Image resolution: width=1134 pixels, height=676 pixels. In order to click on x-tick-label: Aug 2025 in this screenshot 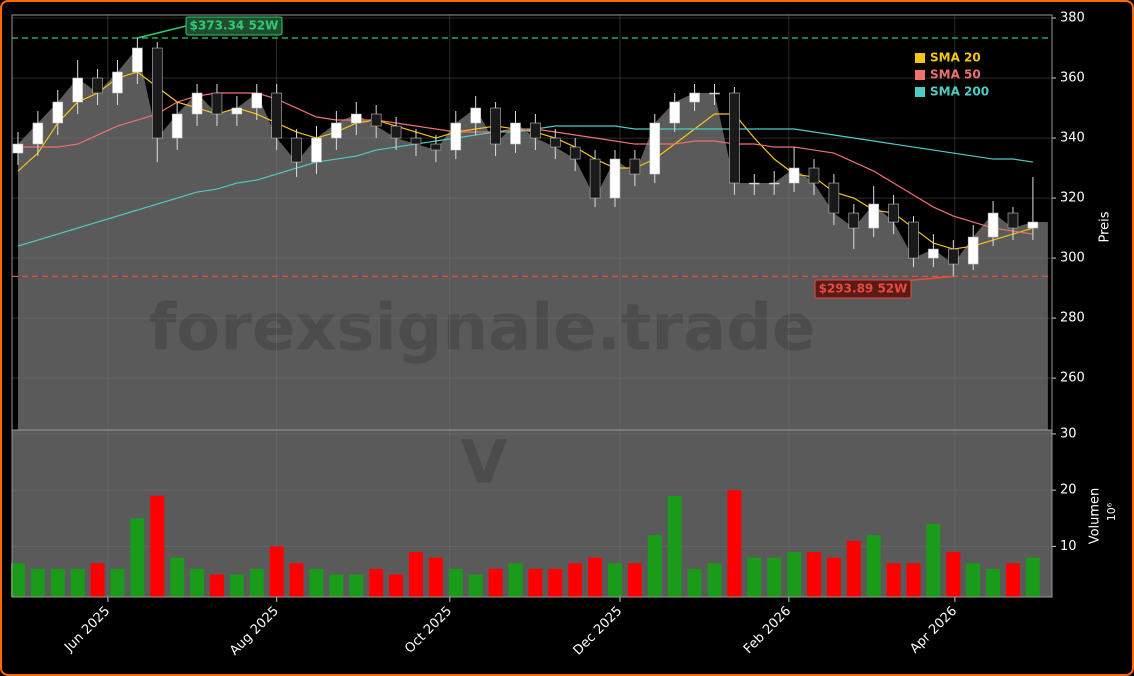, I will do `click(254, 631)`.